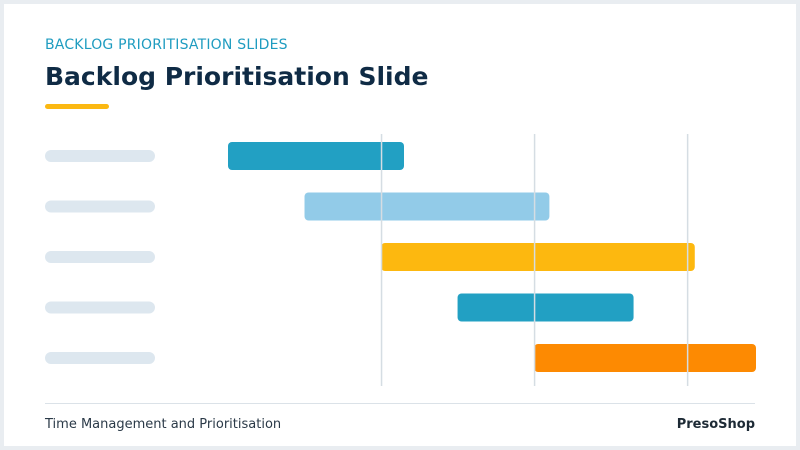 This screenshot has width=800, height=450. Describe the element at coordinates (237, 76) in the screenshot. I see `slide-title: Backlog Prioritisation Slide` at that location.